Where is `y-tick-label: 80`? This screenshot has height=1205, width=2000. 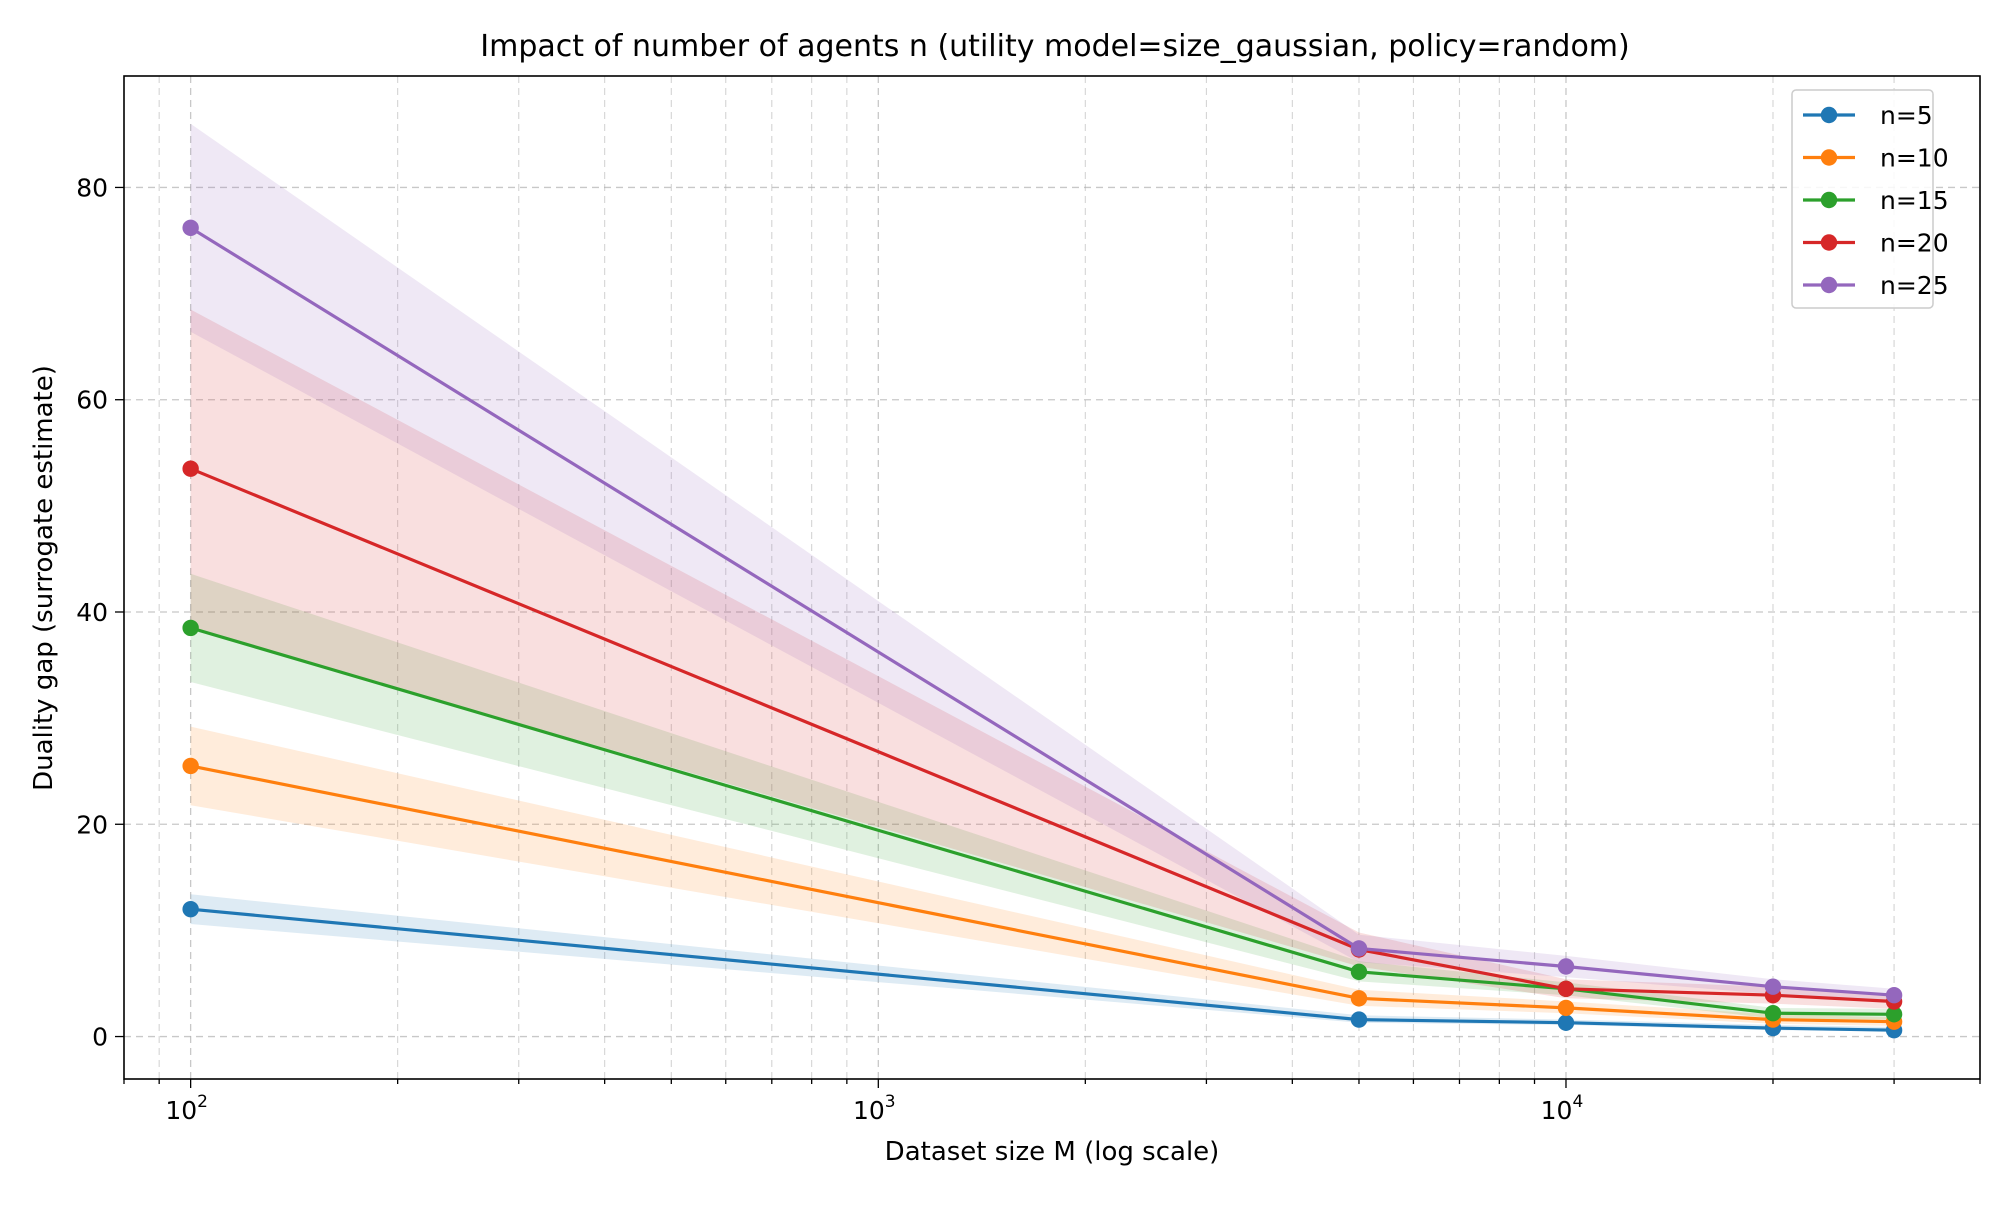
y-tick-label: 80 is located at coordinates (92, 187).